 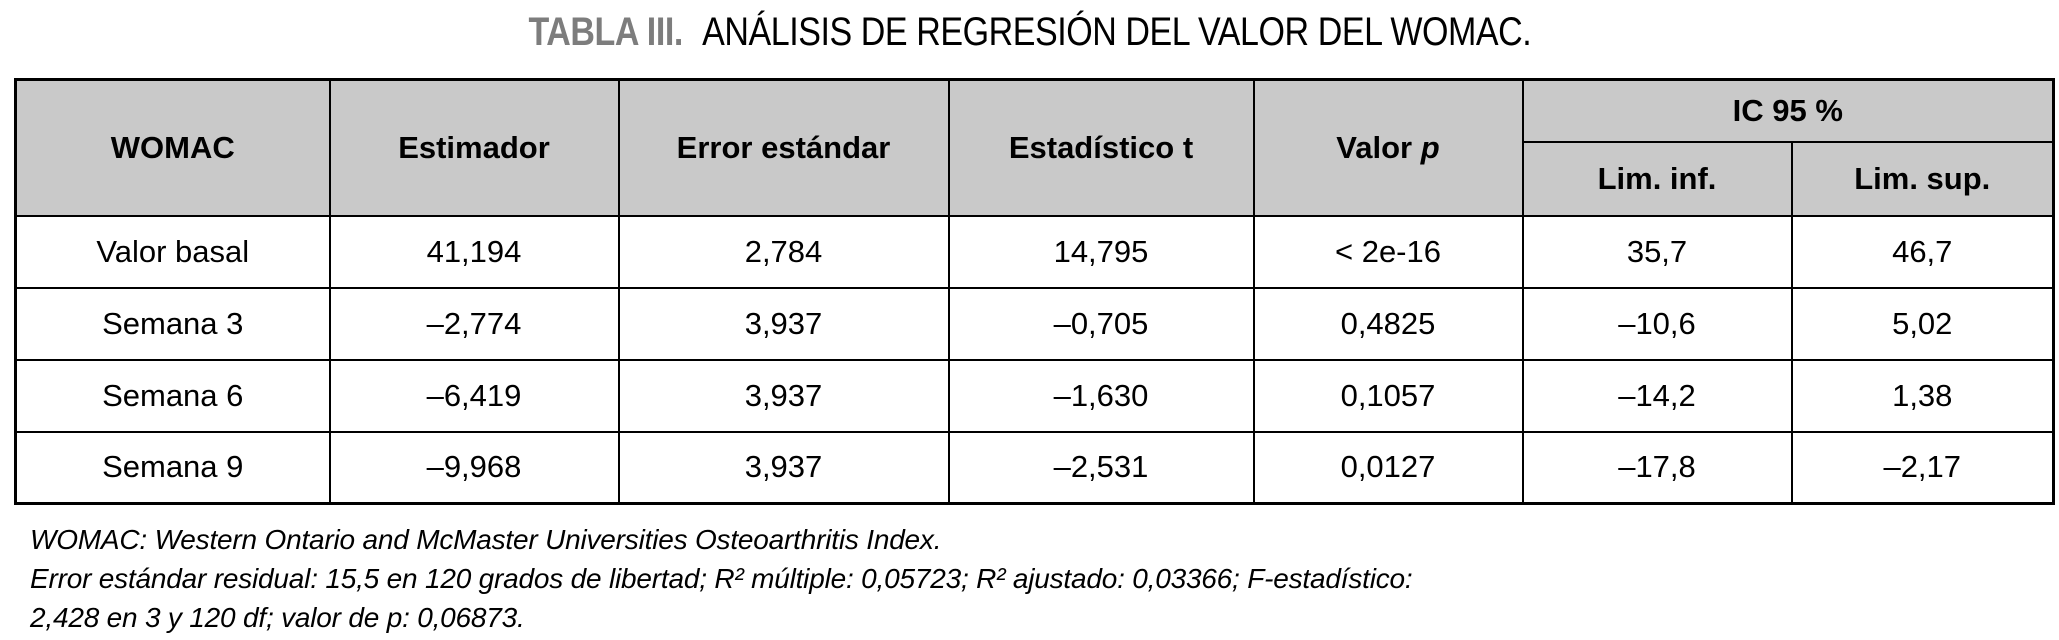 I want to click on row-label: Semana 6, so click(x=172, y=395).